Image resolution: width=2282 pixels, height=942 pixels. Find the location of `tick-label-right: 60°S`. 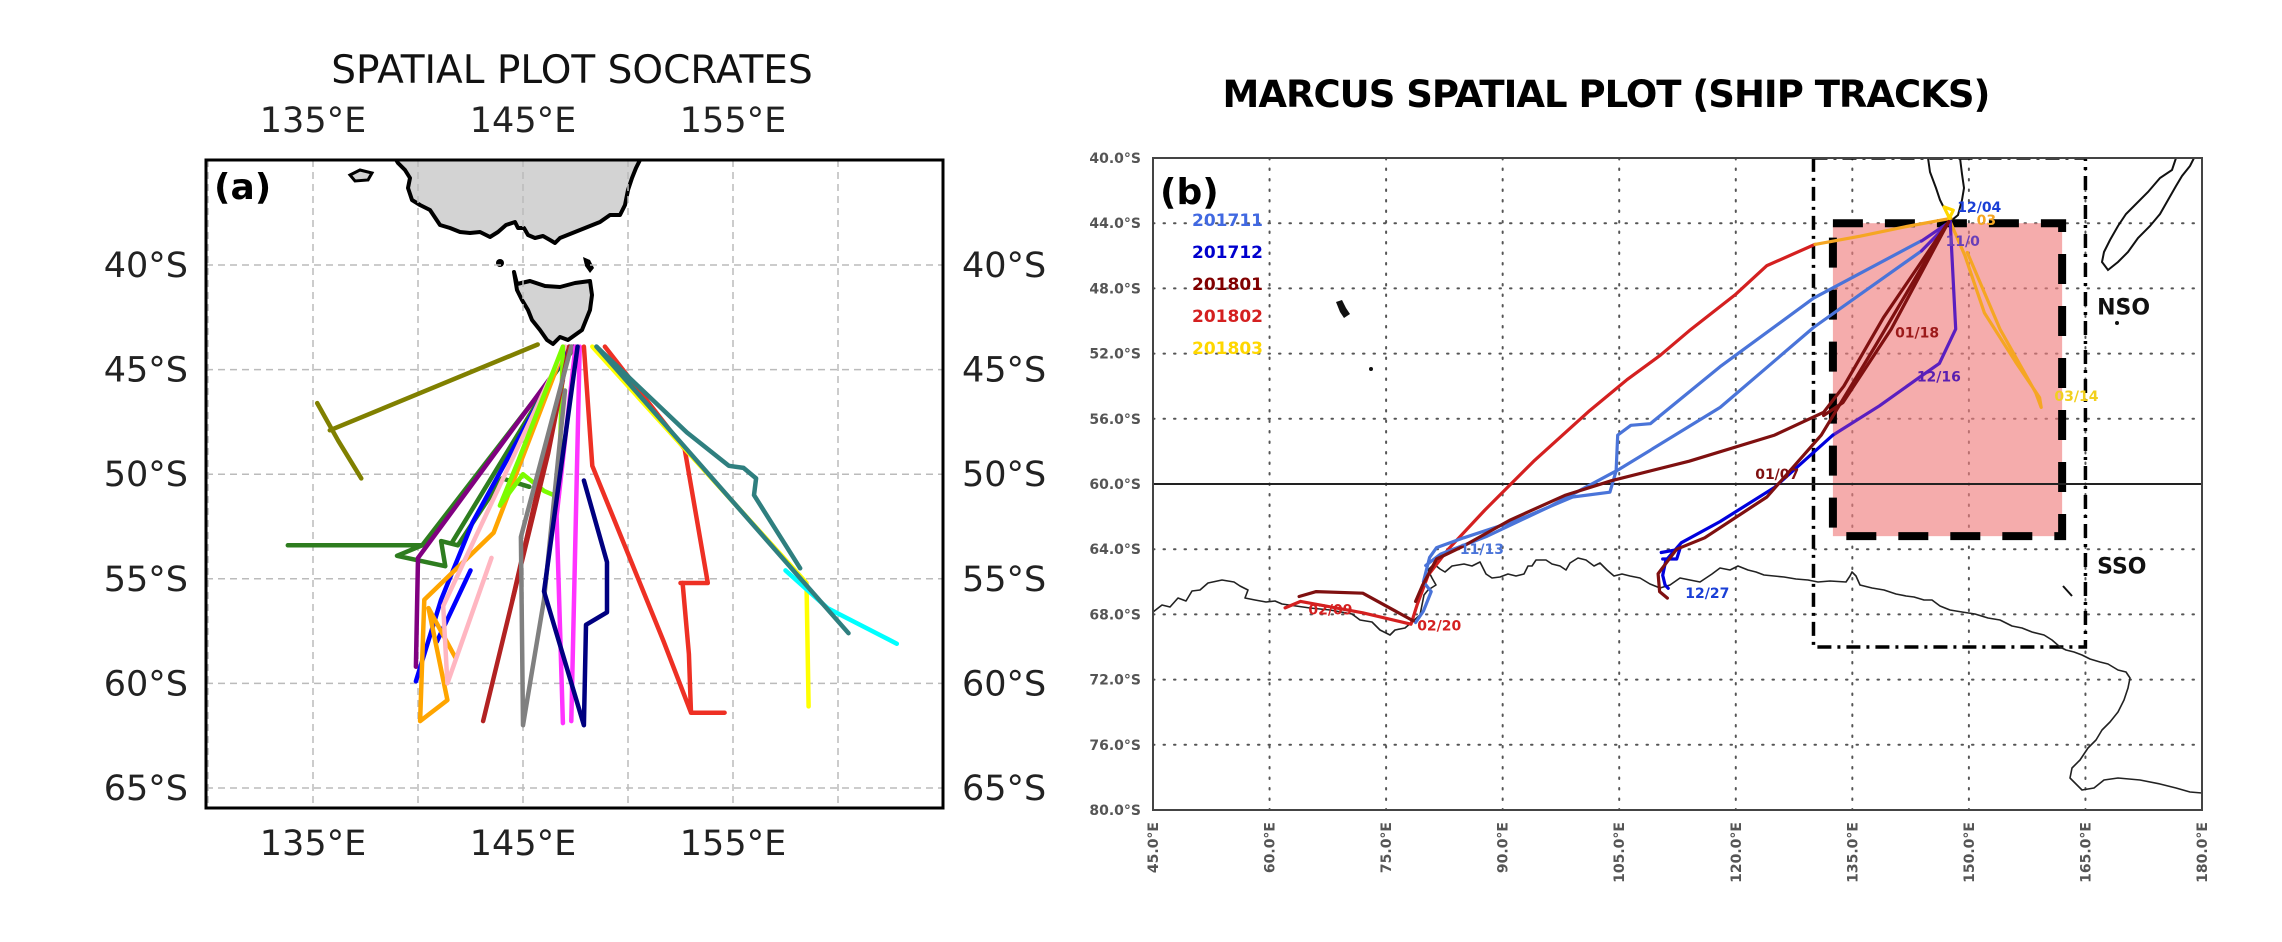

tick-label-right: 60°S is located at coordinates (1004, 684).